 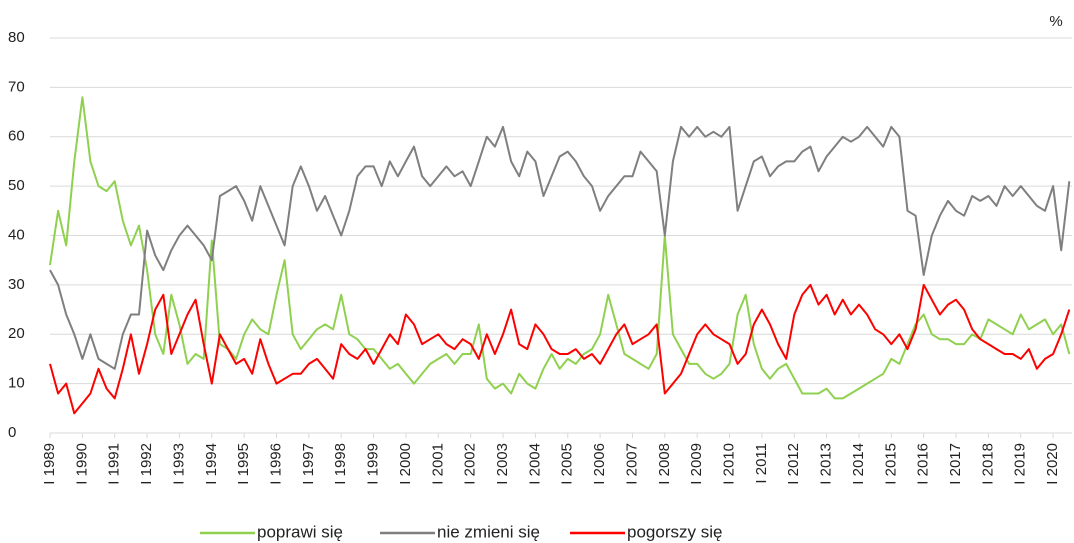 What do you see at coordinates (275, 464) in the screenshot?
I see `x-tick-label: I 1996` at bounding box center [275, 464].